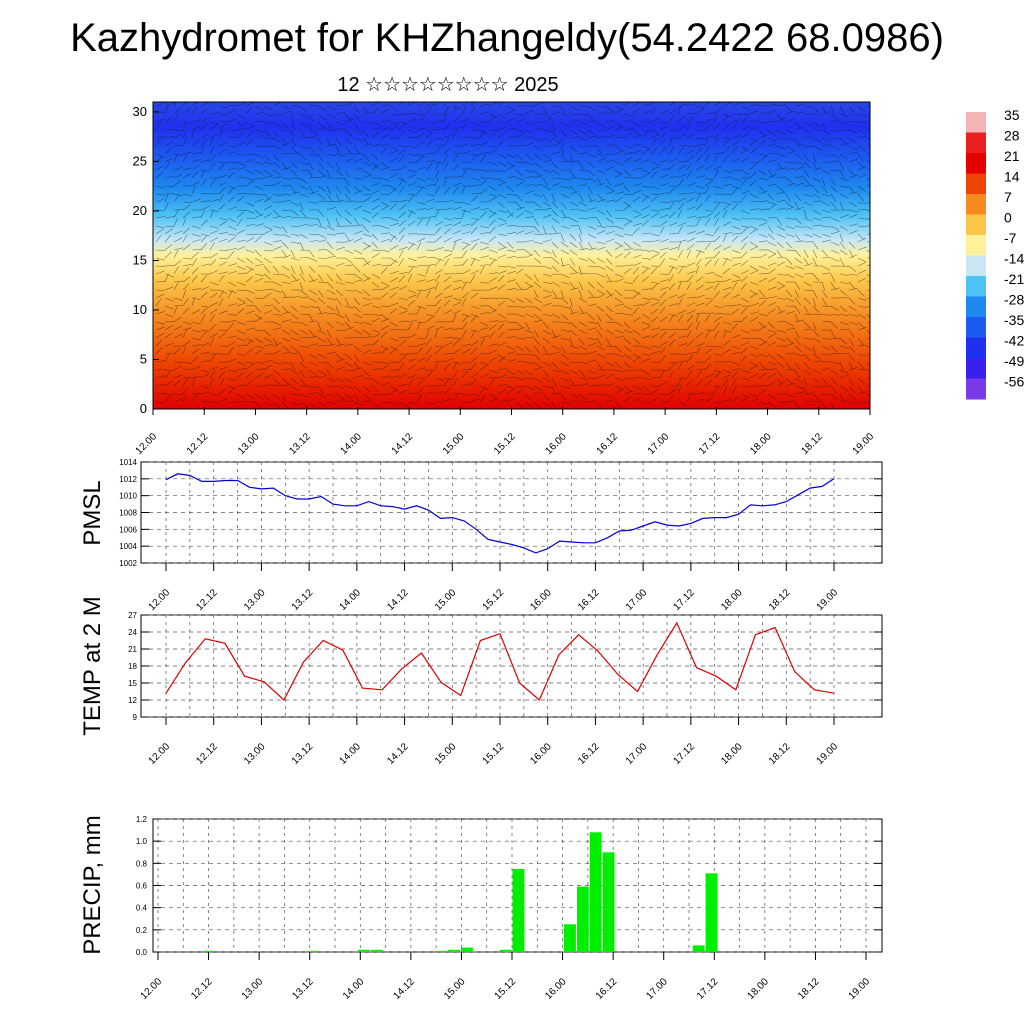 The width and height of the screenshot is (1024, 1024). Describe the element at coordinates (92, 885) in the screenshot. I see `y-axis-label: PRECIP, mm` at that location.